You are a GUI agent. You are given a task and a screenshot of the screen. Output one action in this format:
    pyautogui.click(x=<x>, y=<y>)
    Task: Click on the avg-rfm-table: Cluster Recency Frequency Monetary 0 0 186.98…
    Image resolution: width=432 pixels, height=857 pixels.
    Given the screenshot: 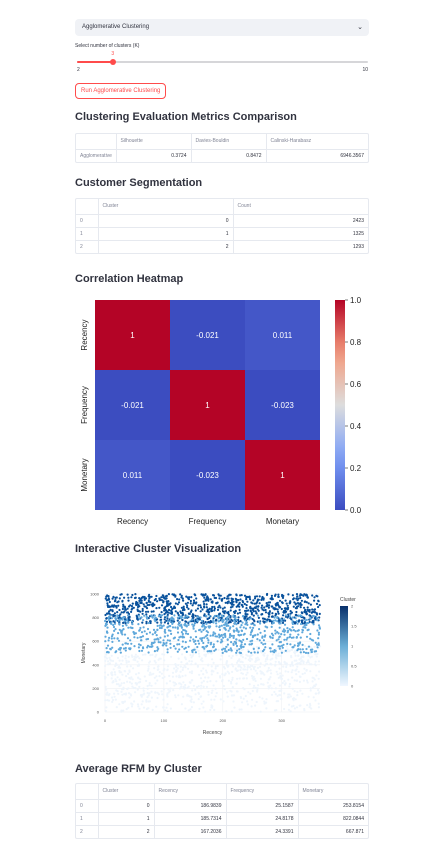 What is the action you would take?
    pyautogui.click(x=222, y=811)
    